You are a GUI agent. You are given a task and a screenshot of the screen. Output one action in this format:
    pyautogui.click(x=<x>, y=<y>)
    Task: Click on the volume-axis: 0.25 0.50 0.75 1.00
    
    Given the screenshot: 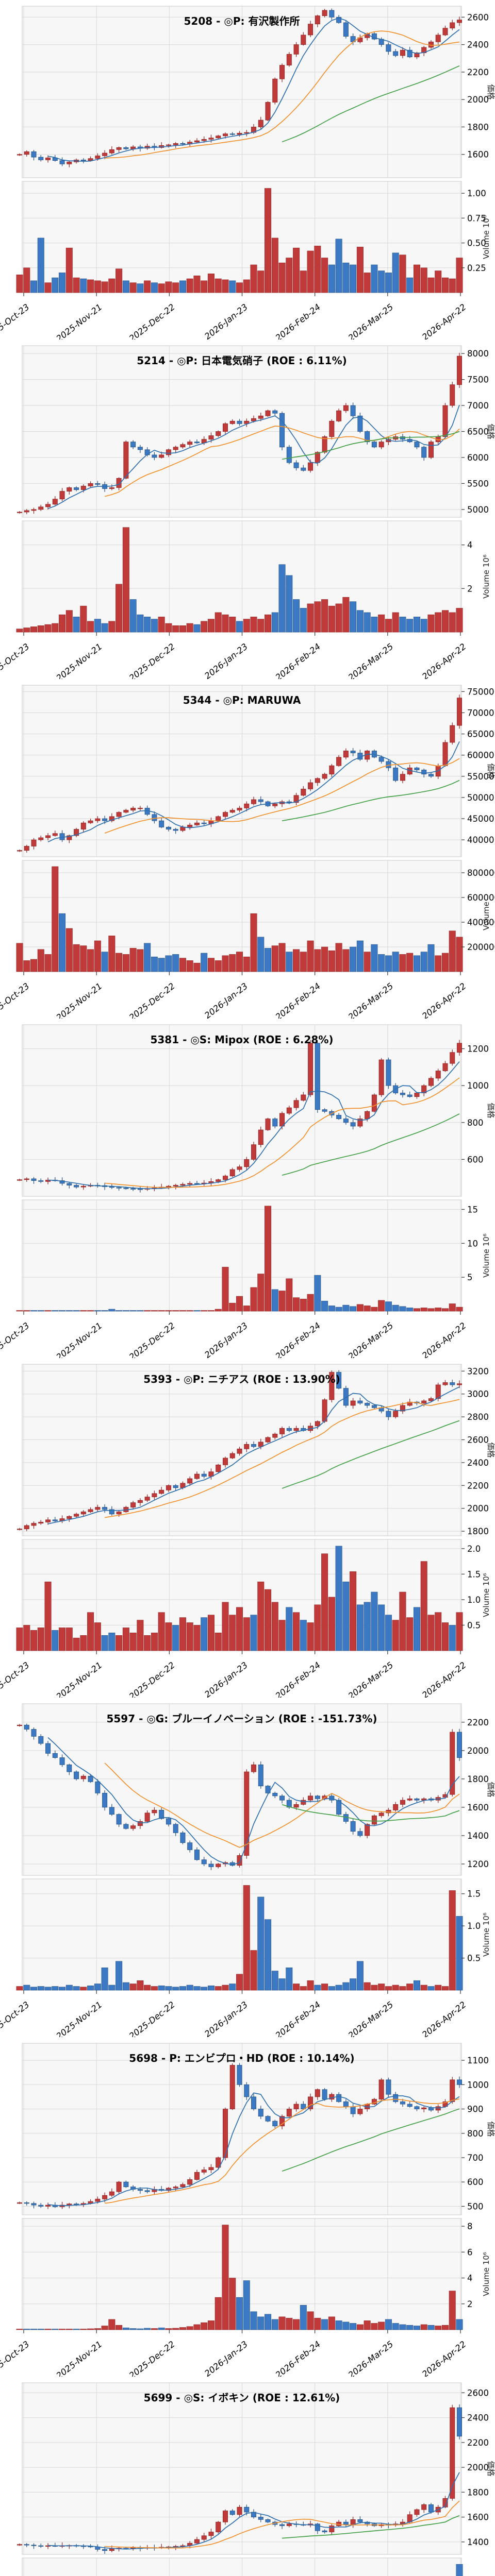 What is the action you would take?
    pyautogui.click(x=474, y=231)
    